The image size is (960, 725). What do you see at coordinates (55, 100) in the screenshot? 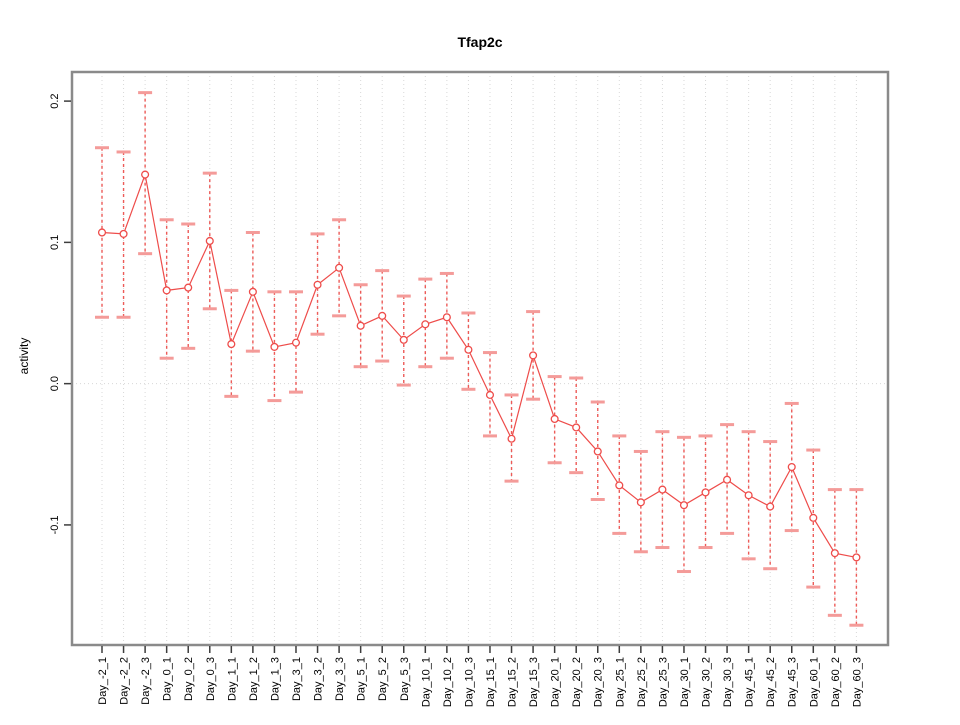
I see `y-tick-label: 0.2` at bounding box center [55, 100].